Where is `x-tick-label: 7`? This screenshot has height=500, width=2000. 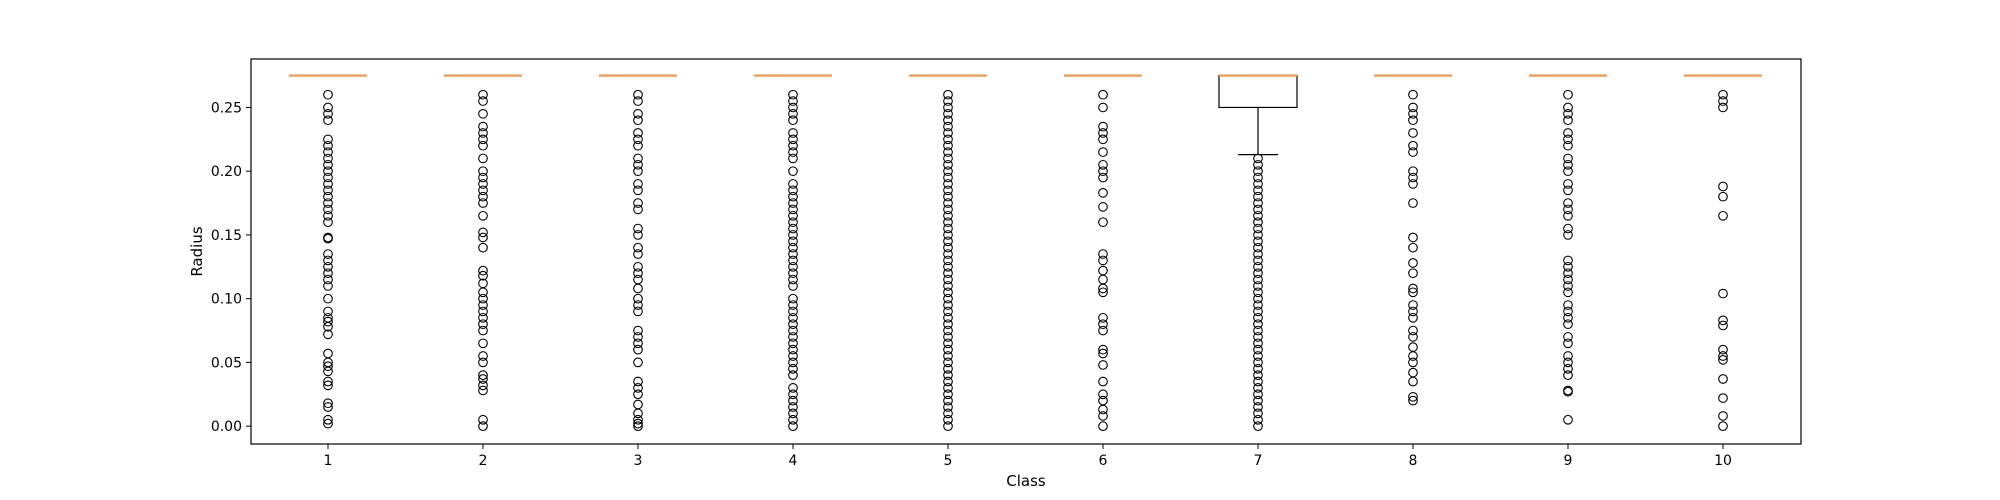 x-tick-label: 7 is located at coordinates (1258, 461).